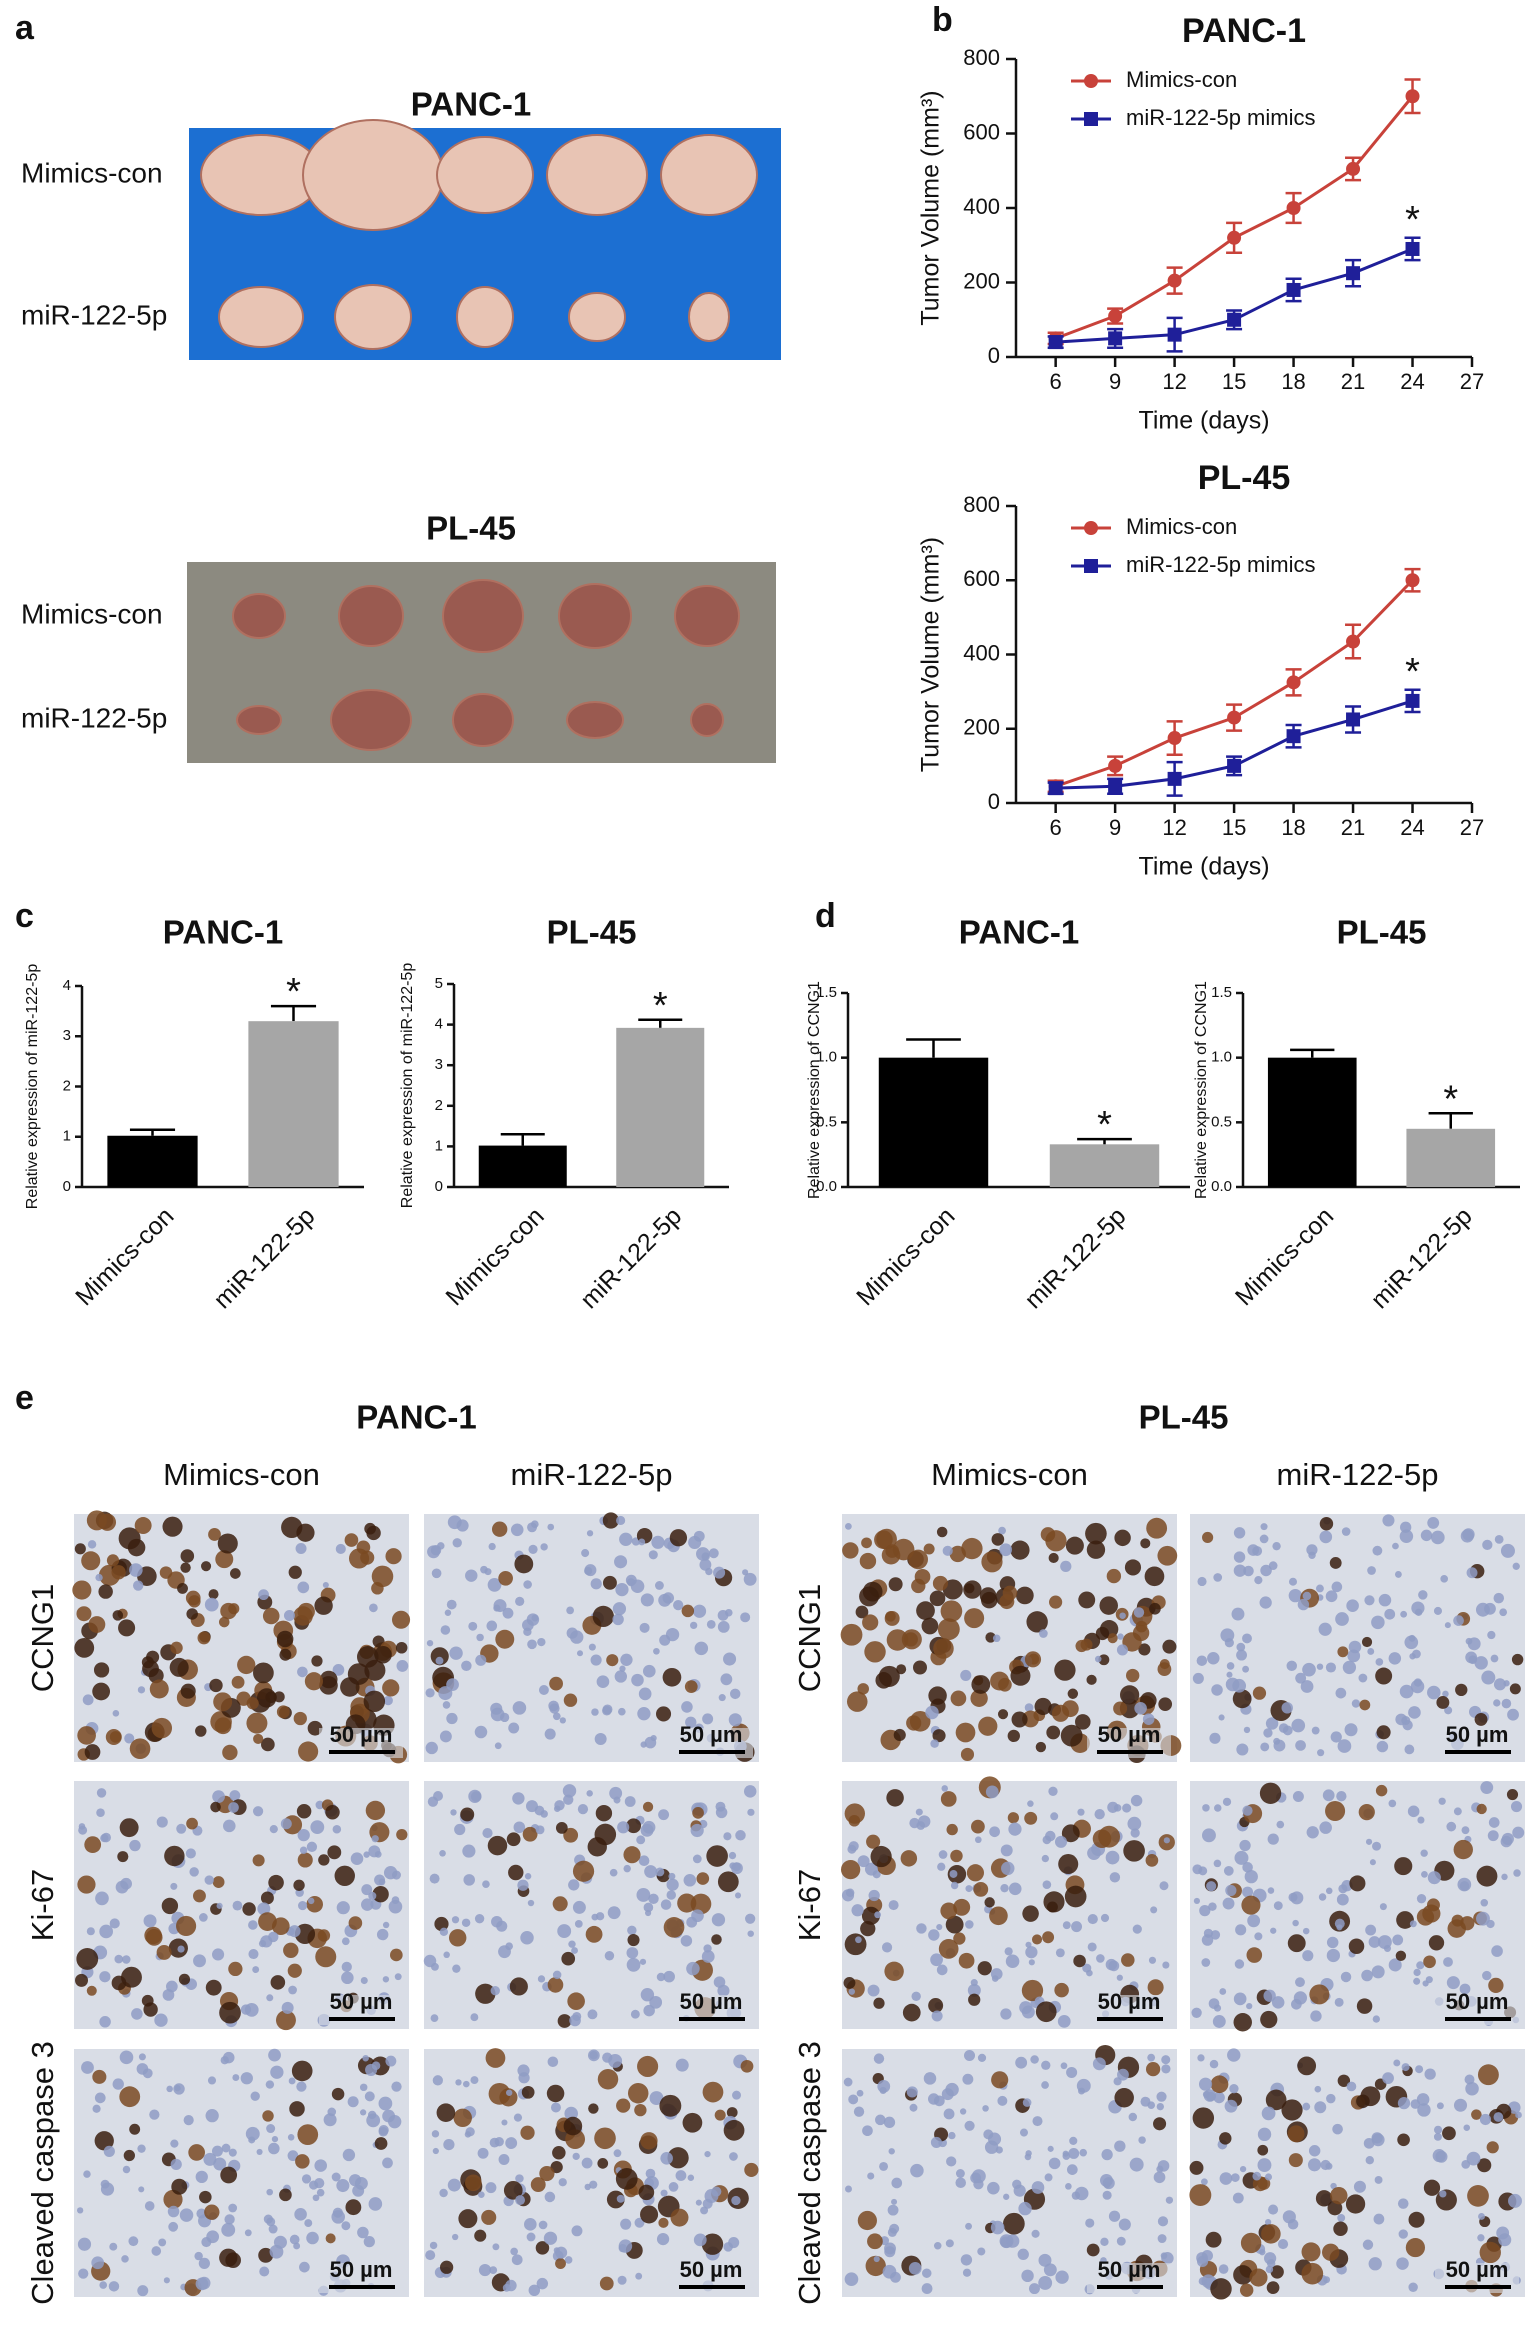 This screenshot has width=1536, height=2334. Describe the element at coordinates (1203, 867) in the screenshot. I see `x-axis-label: Time (days)` at that location.